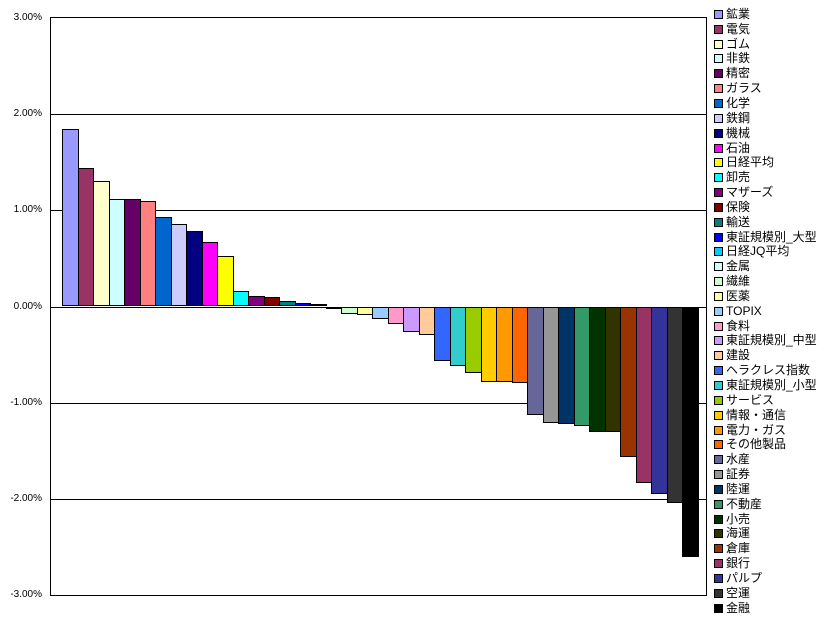  I want to click on legend-label: 海運, so click(738, 533).